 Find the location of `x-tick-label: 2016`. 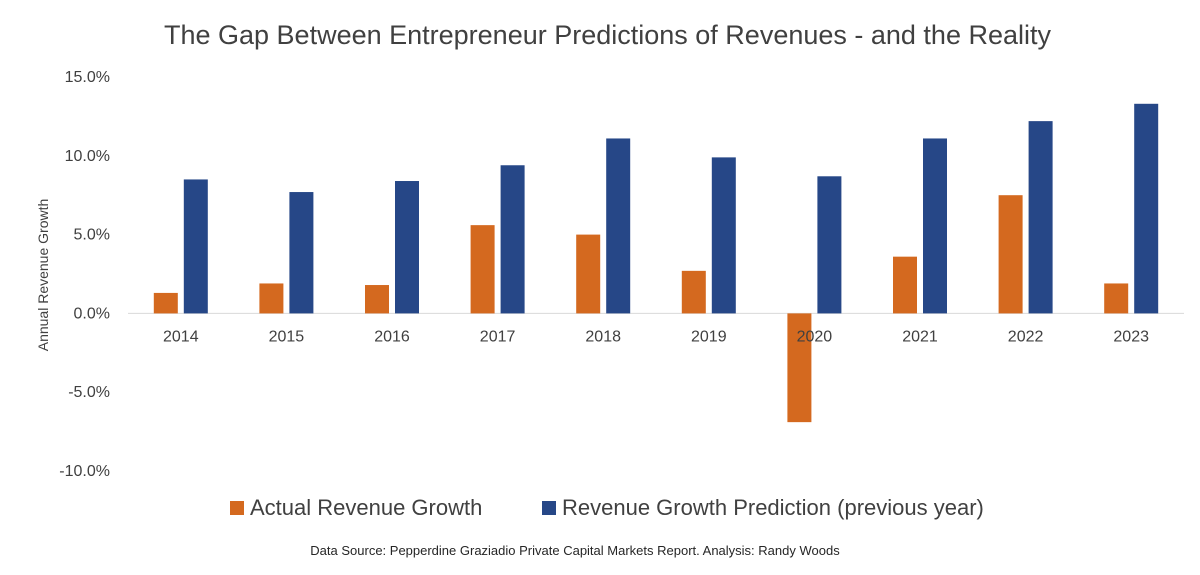

x-tick-label: 2016 is located at coordinates (392, 336).